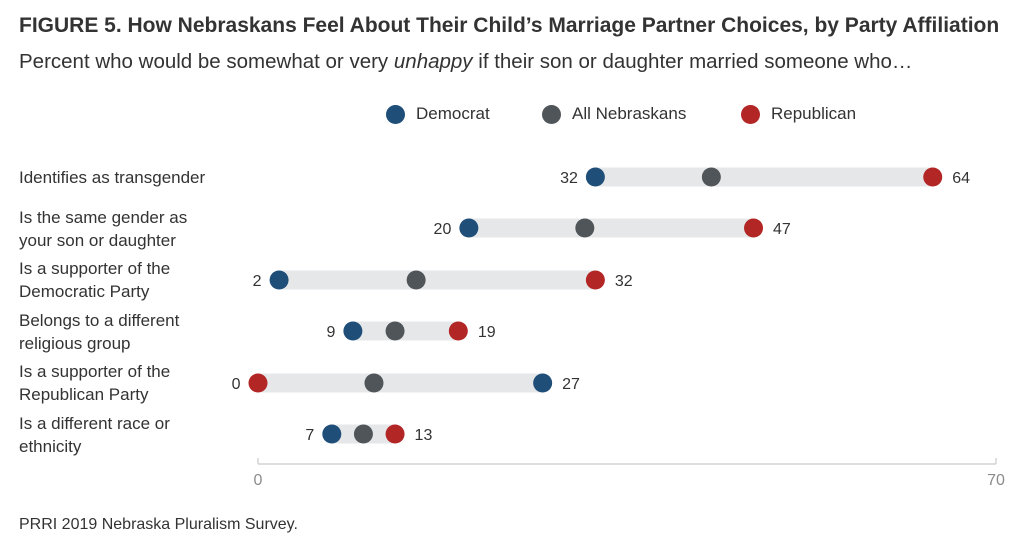 Image resolution: width=1031 pixels, height=553 pixels. What do you see at coordinates (50, 446) in the screenshot?
I see `row-label-race-ethnicity-line-2: ethnicity` at bounding box center [50, 446].